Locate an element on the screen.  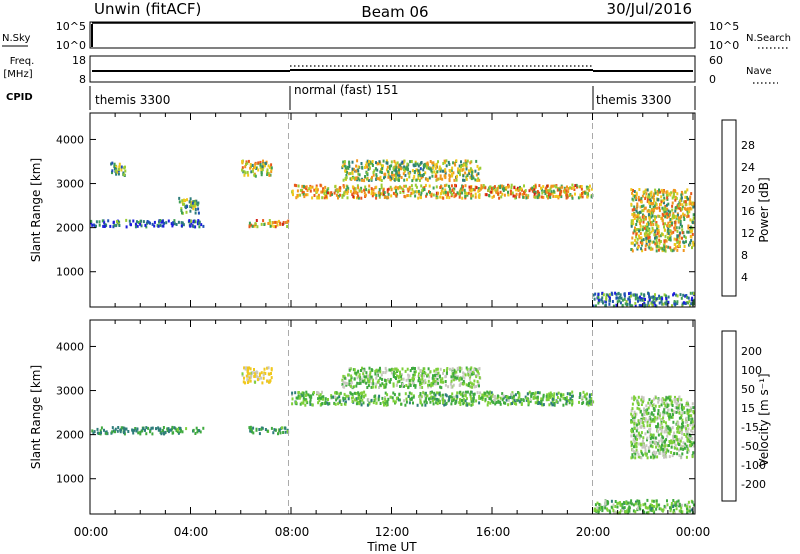
ytick-label: 4000 is located at coordinates (70, 139).